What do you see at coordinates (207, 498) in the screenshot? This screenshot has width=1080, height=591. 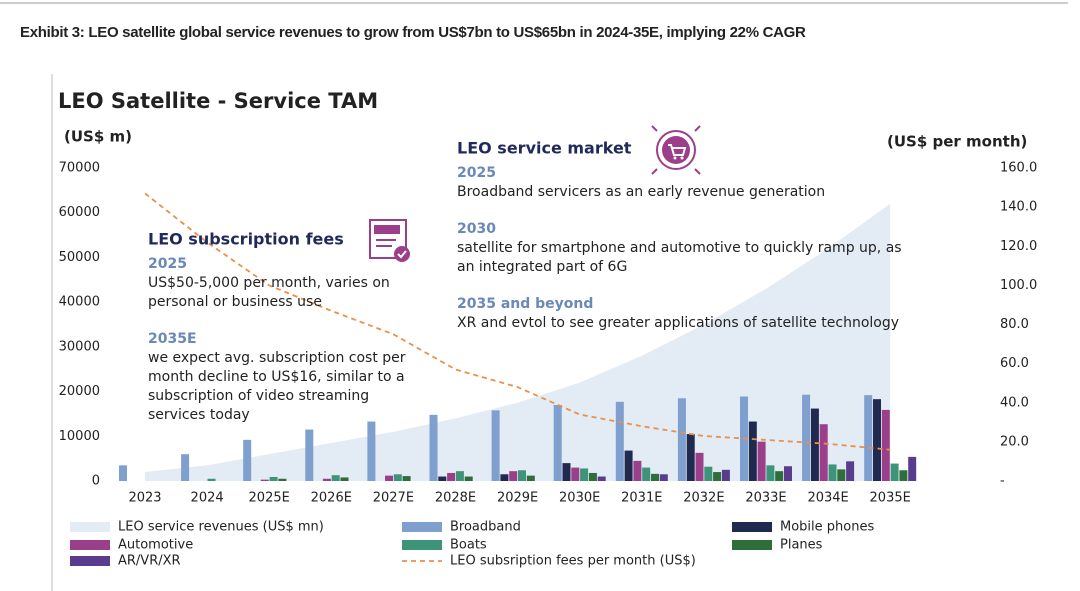 I see `x-tick-label: 2024` at bounding box center [207, 498].